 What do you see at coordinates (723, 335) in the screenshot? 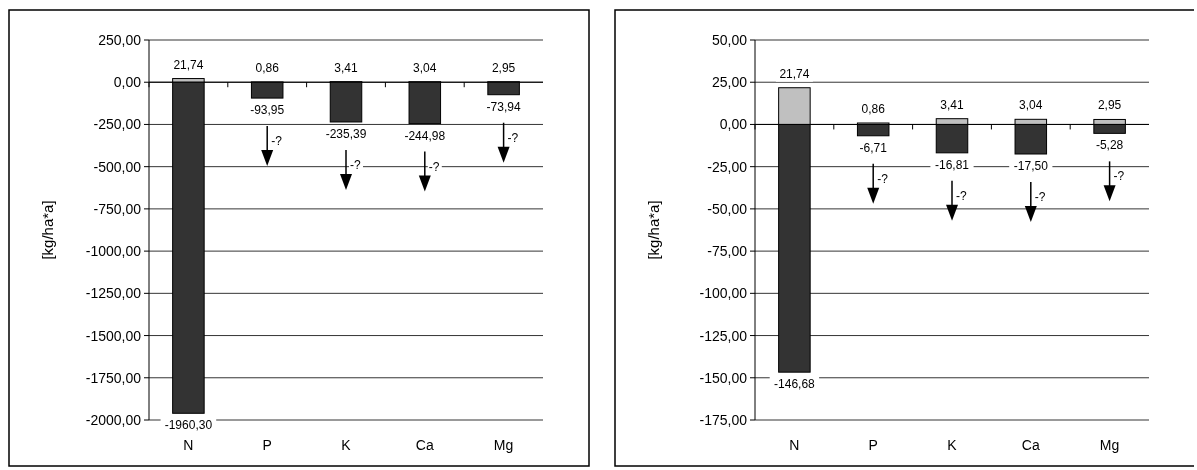
I see `y-tick-label: -125,00` at bounding box center [723, 335].